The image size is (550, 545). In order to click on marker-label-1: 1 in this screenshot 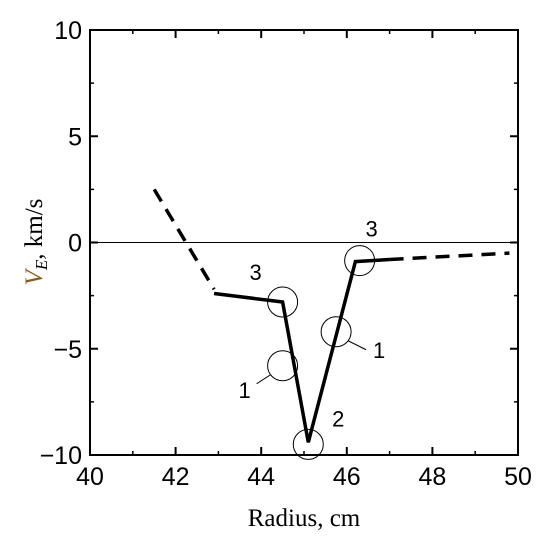, I will do `click(244, 390)`.